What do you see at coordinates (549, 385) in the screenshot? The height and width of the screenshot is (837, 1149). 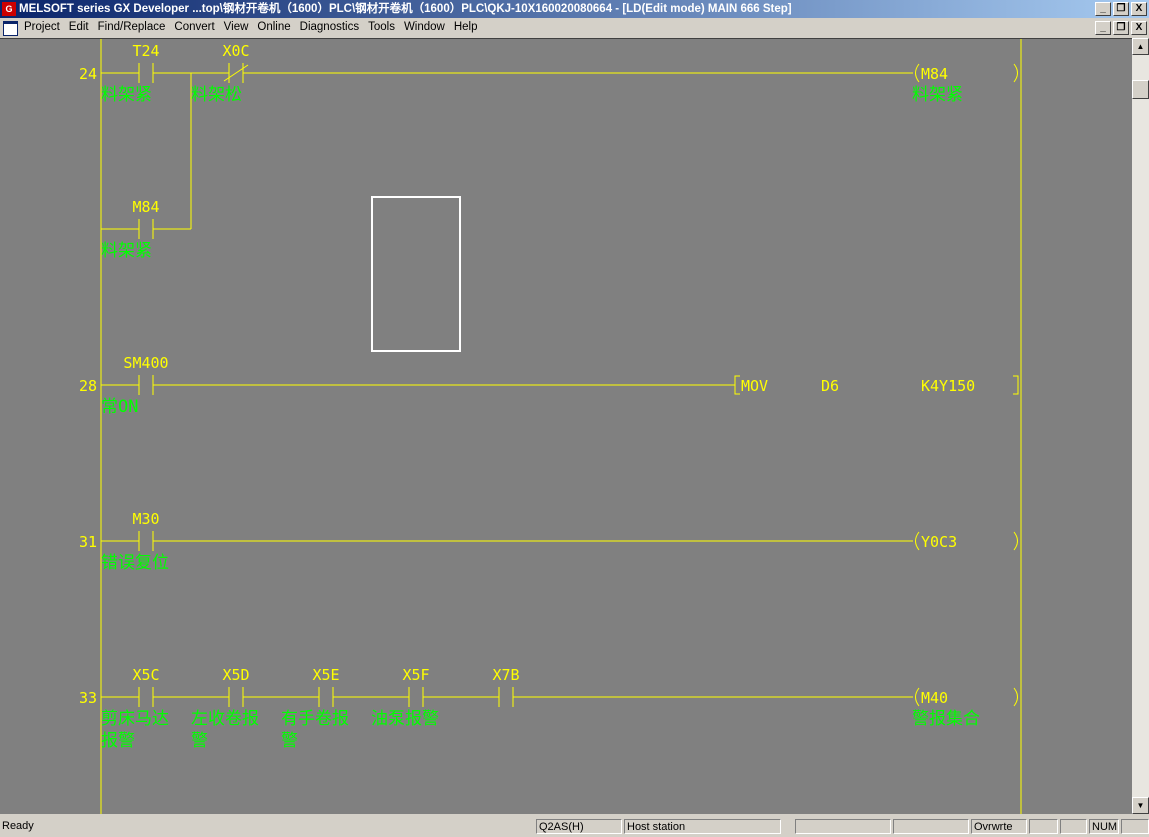 I see `rung-28: 28 SM400 常ON MOV D6 K4Y150` at bounding box center [549, 385].